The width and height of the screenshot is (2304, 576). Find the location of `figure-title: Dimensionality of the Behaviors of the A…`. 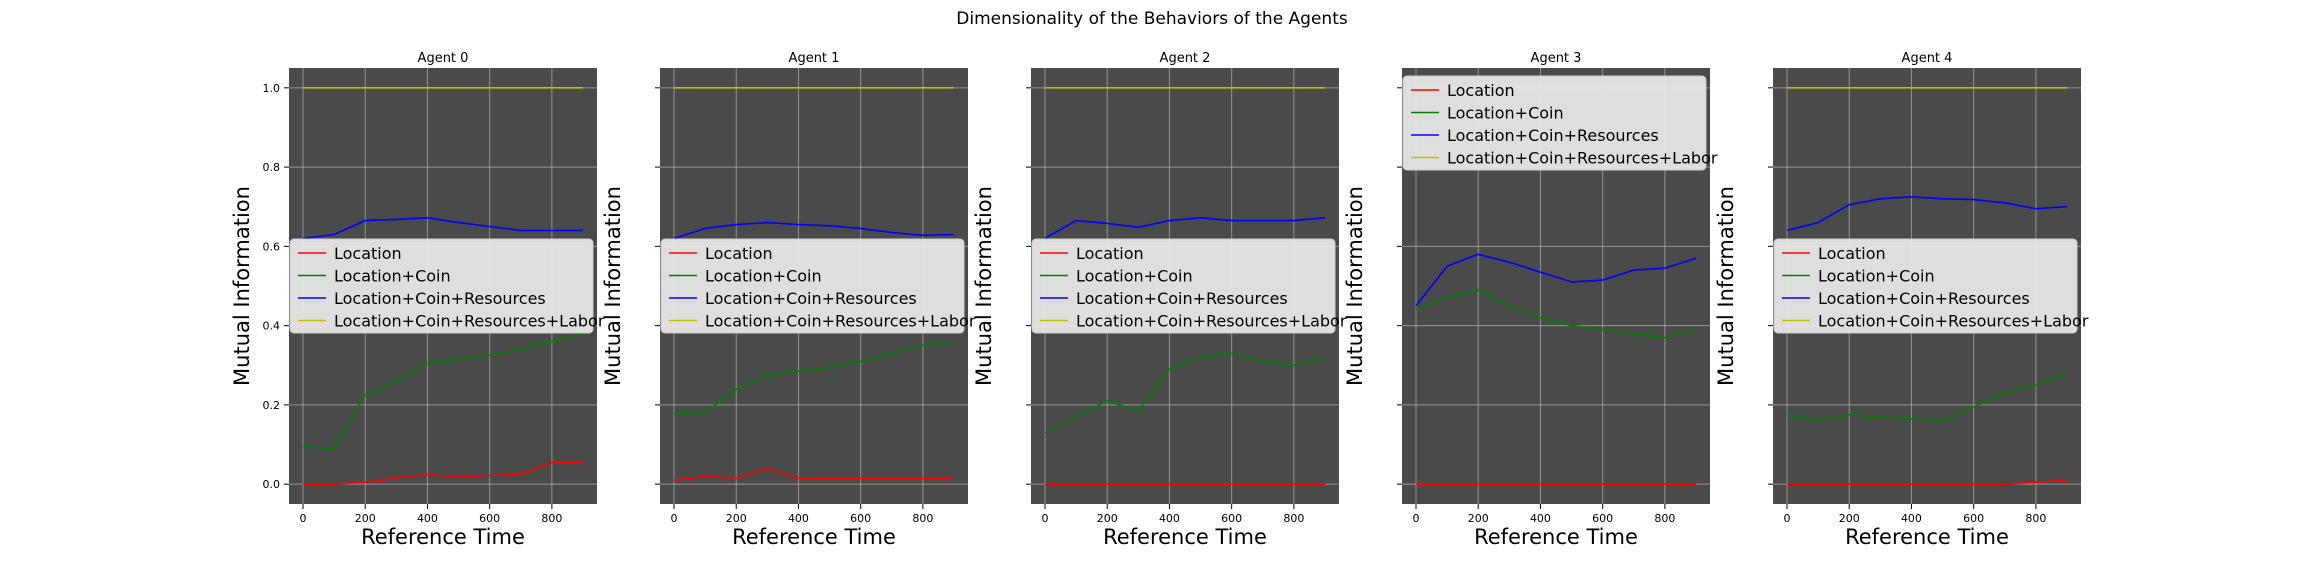

figure-title: Dimensionality of the Behaviors of the A… is located at coordinates (1152, 19).